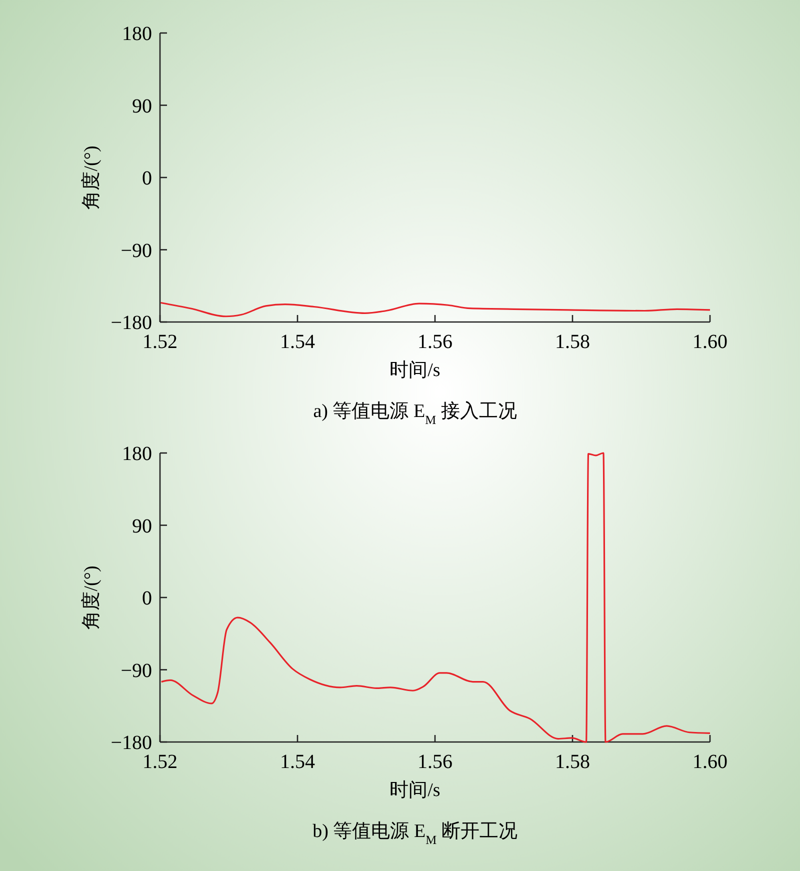  I want to click on text: a) 等值电源 E$_{M}$ 接入工况, so click(415, 414).